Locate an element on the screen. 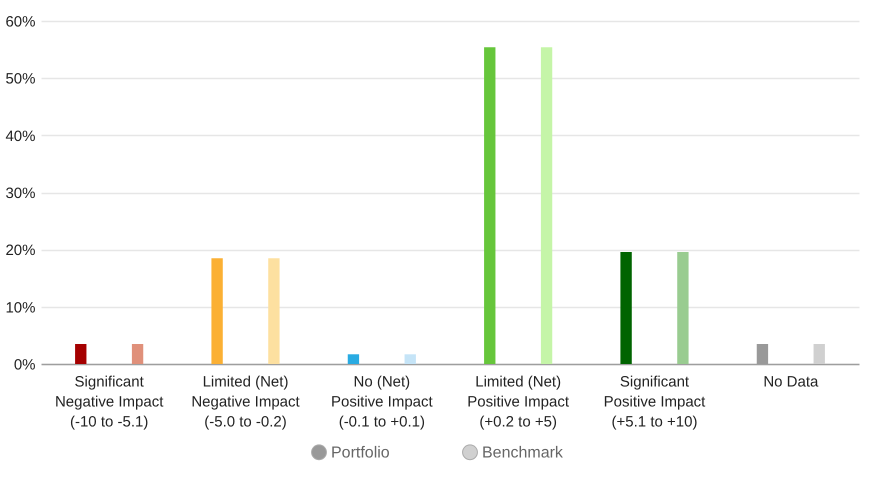 The image size is (878, 497). x-tick-label: Significant Positive Impact (+5.1 to +10) is located at coordinates (655, 402).